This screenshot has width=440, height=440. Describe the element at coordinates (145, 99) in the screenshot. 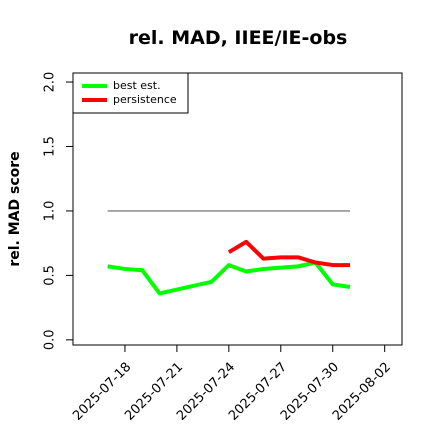

I see `legend-label: persistence` at that location.